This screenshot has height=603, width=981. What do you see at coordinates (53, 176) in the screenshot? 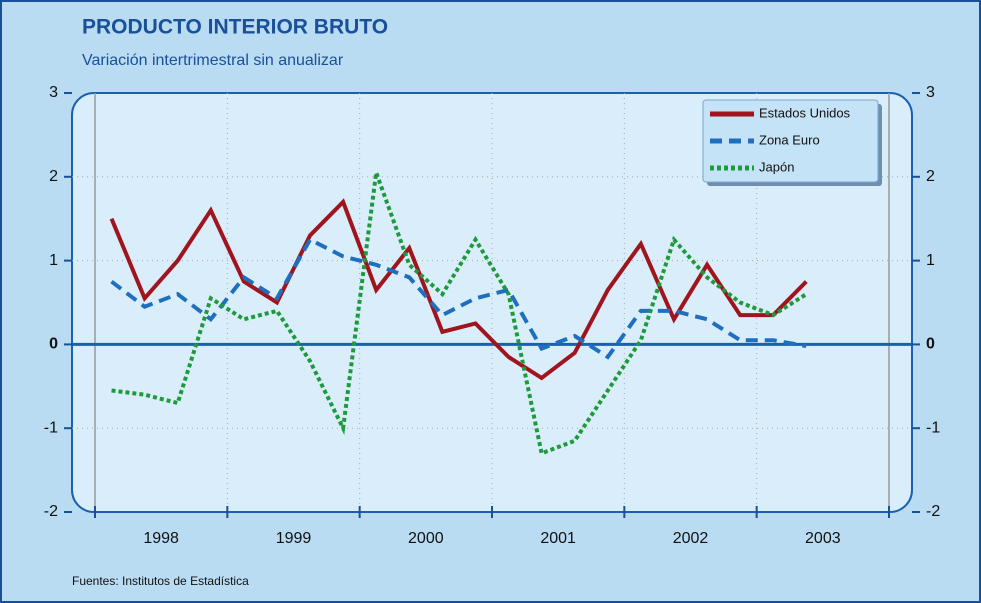
I see `y-tick-label: 2` at bounding box center [53, 176].